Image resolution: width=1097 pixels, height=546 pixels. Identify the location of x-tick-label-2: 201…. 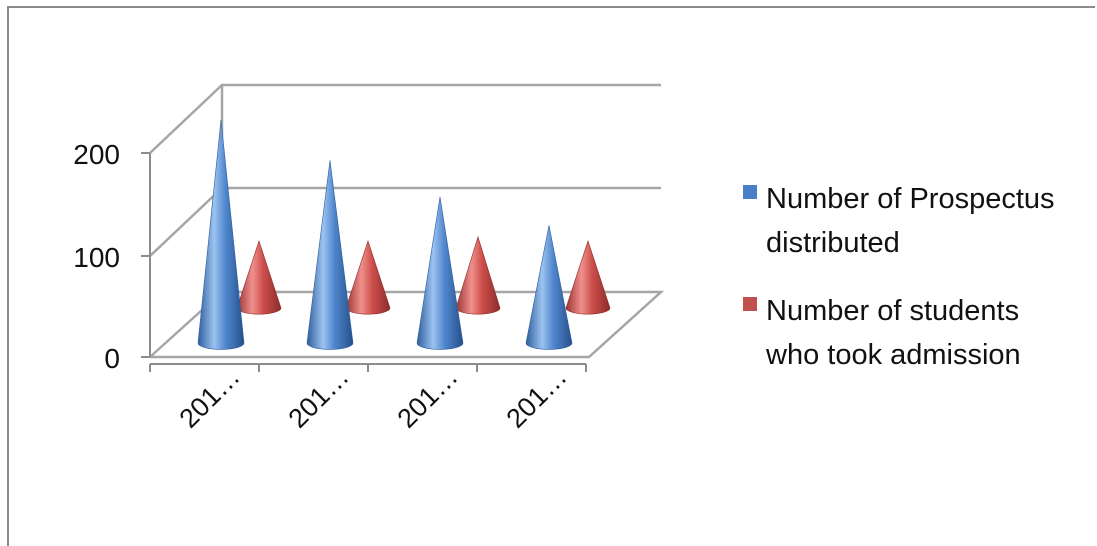
(319, 398).